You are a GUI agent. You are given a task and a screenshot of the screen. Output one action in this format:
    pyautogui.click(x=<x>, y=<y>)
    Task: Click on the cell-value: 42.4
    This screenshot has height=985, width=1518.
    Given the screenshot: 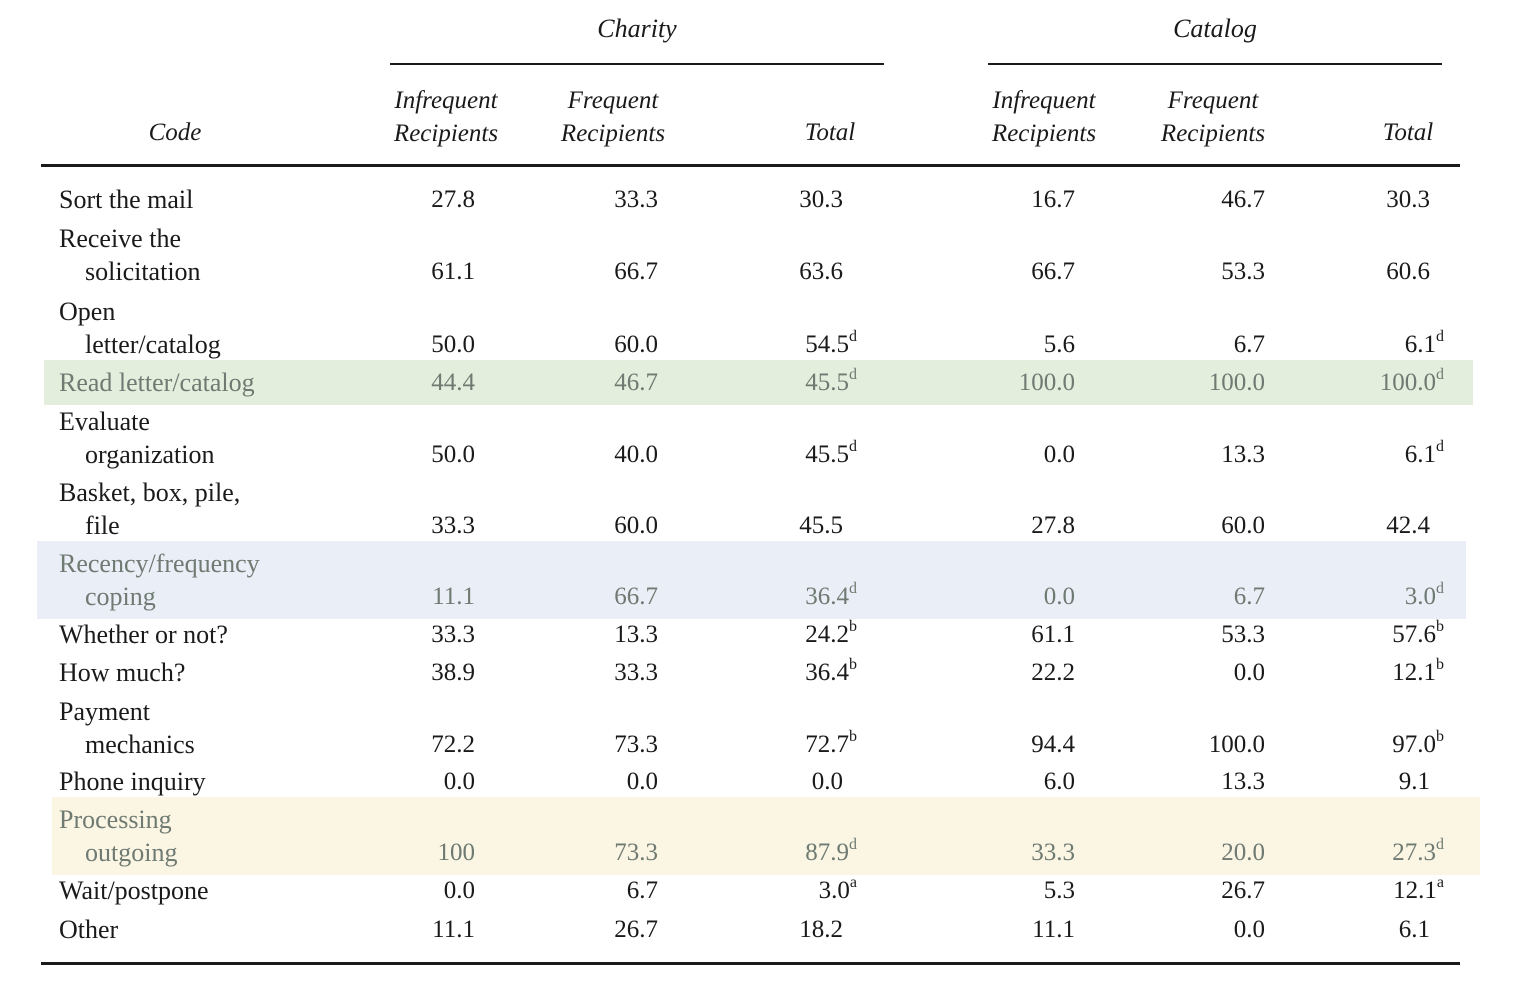 What is the action you would take?
    pyautogui.click(x=1408, y=525)
    